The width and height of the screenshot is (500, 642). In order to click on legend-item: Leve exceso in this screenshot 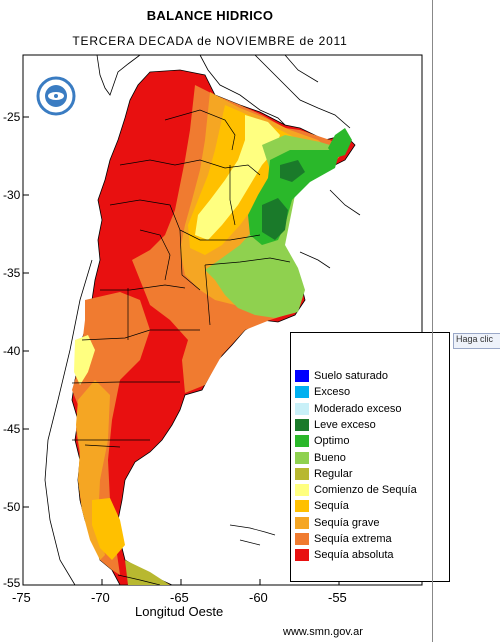, I will do `click(335, 425)`.